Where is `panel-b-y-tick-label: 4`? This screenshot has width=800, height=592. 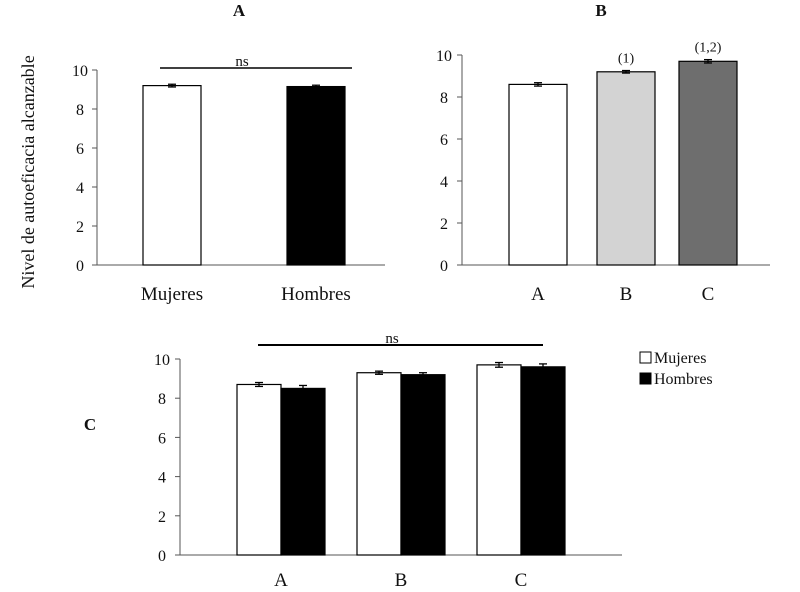
panel-b-y-tick-label: 4 is located at coordinates (444, 182).